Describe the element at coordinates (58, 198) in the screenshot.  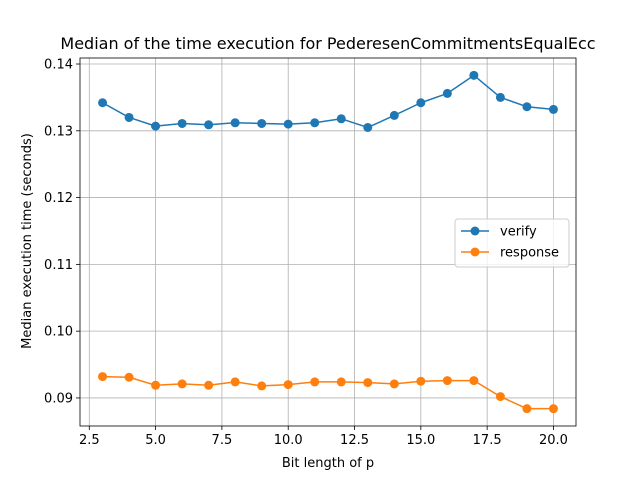
I see `y-tick-label: 0.12` at that location.